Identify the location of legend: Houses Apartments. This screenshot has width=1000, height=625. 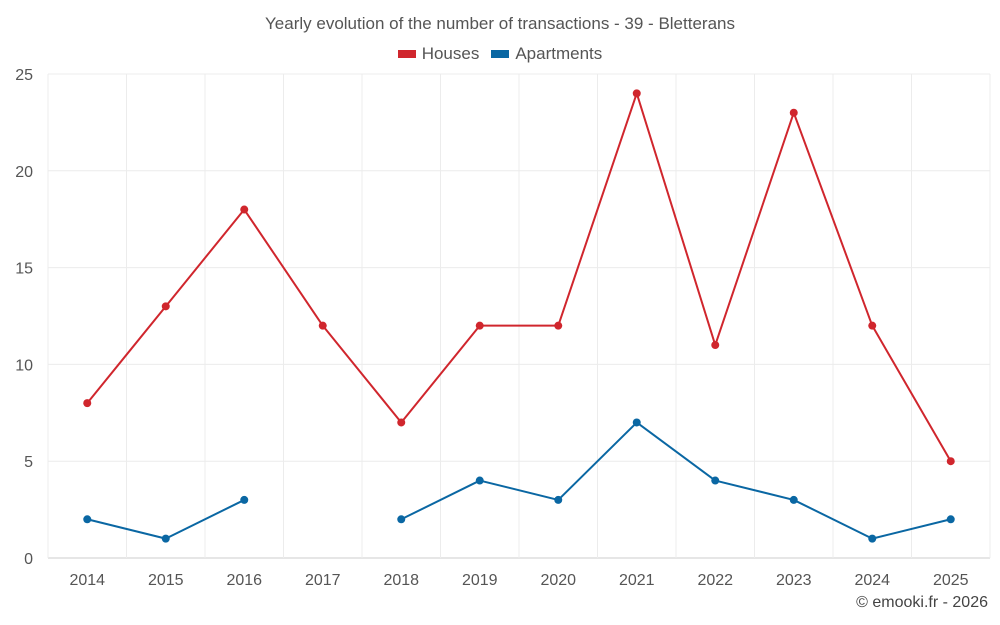
(500, 54).